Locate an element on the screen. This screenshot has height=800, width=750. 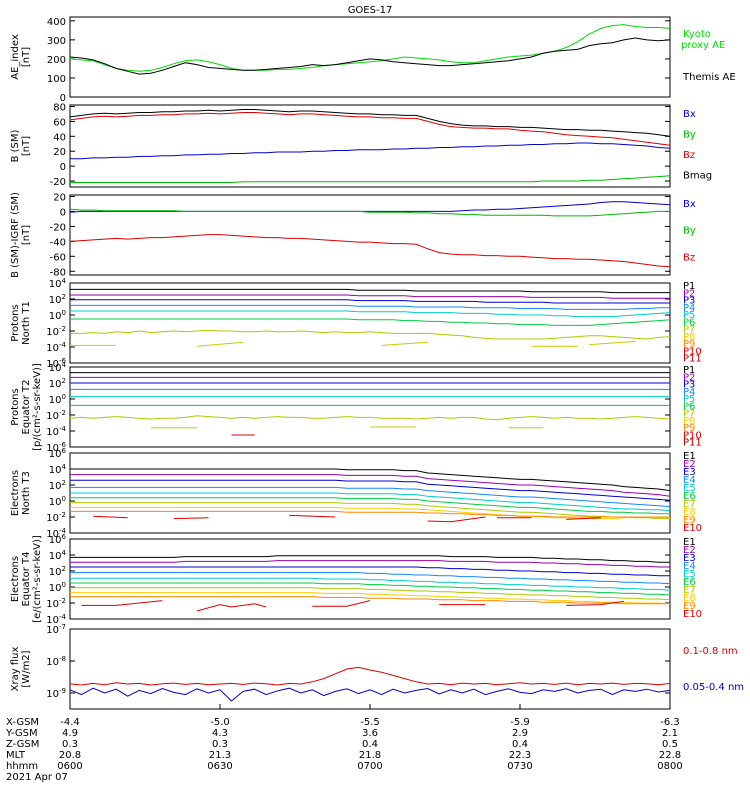
legend-label: P9 is located at coordinates (689, 428).